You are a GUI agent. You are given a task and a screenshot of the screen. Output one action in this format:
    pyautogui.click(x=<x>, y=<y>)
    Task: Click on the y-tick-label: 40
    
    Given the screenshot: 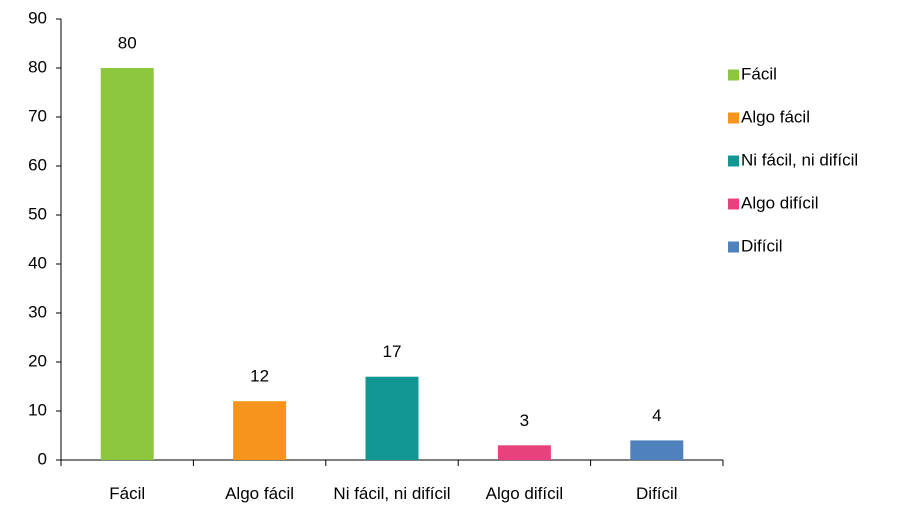 What is the action you would take?
    pyautogui.click(x=37, y=262)
    